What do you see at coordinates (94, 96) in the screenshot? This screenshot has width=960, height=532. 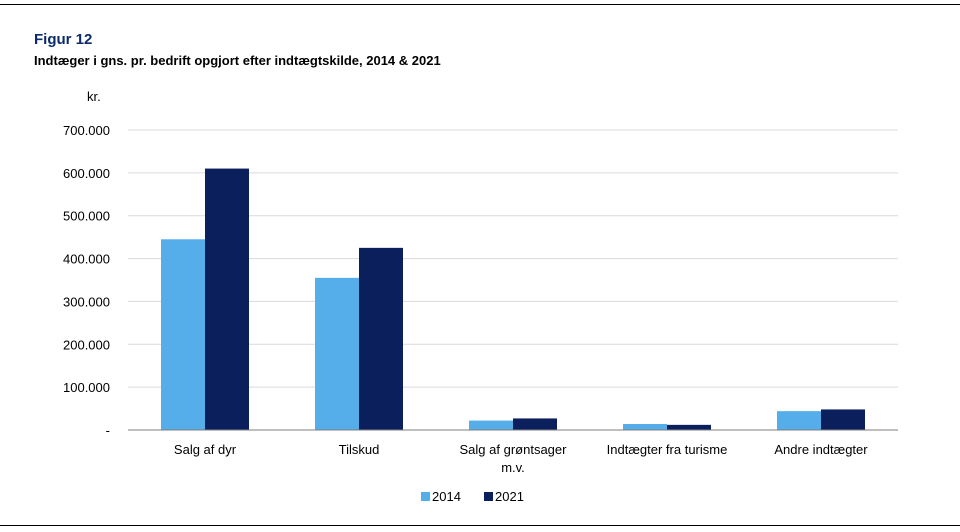 I see `y-axis-unit-label: kr.` at bounding box center [94, 96].